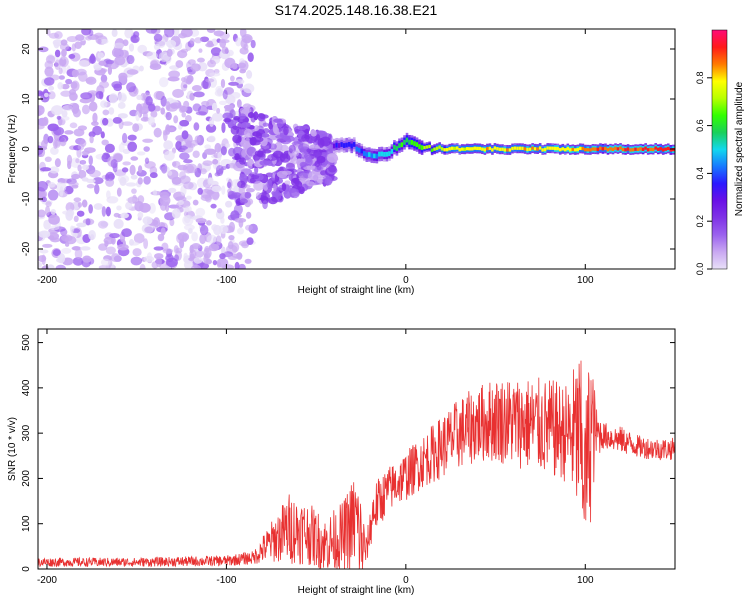 This screenshot has width=750, height=605. What do you see at coordinates (700, 125) in the screenshot?
I see `colorbar-tick-label: 0.6` at bounding box center [700, 125].